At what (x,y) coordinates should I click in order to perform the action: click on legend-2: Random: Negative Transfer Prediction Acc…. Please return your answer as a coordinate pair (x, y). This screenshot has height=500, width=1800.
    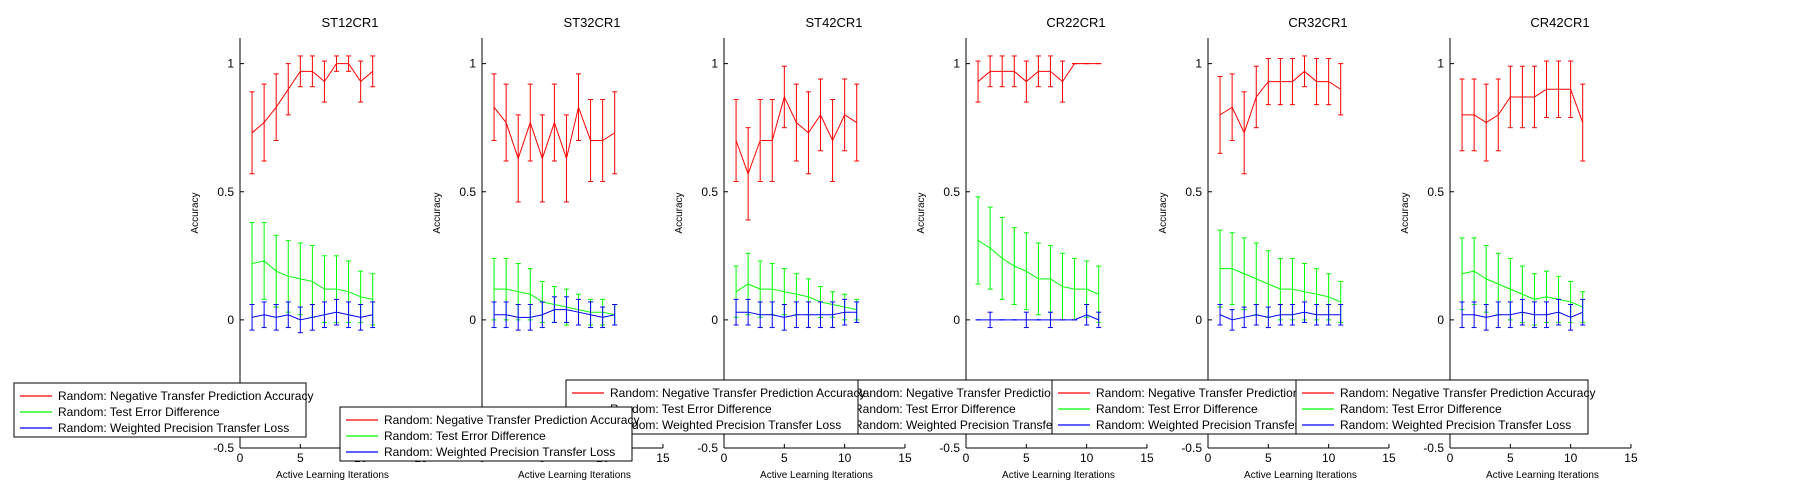
    Looking at the image, I should click on (489, 434).